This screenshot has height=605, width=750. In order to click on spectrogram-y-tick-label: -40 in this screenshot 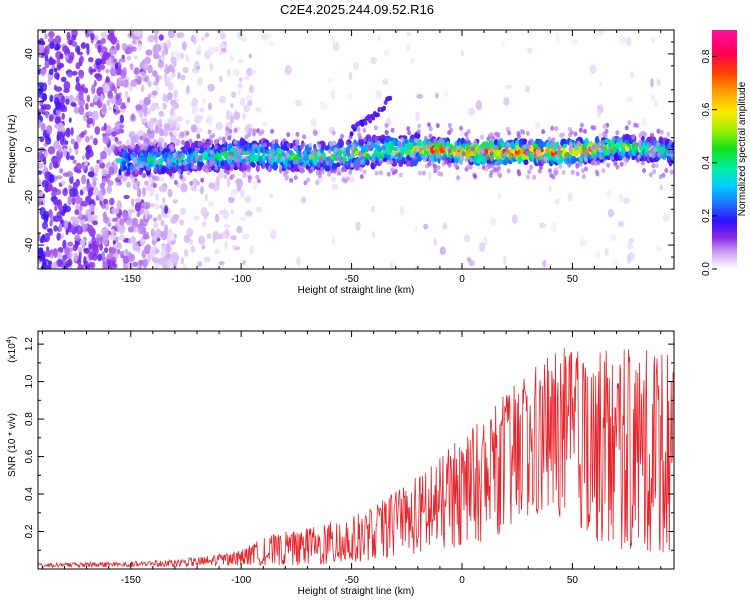, I will do `click(29, 244)`.